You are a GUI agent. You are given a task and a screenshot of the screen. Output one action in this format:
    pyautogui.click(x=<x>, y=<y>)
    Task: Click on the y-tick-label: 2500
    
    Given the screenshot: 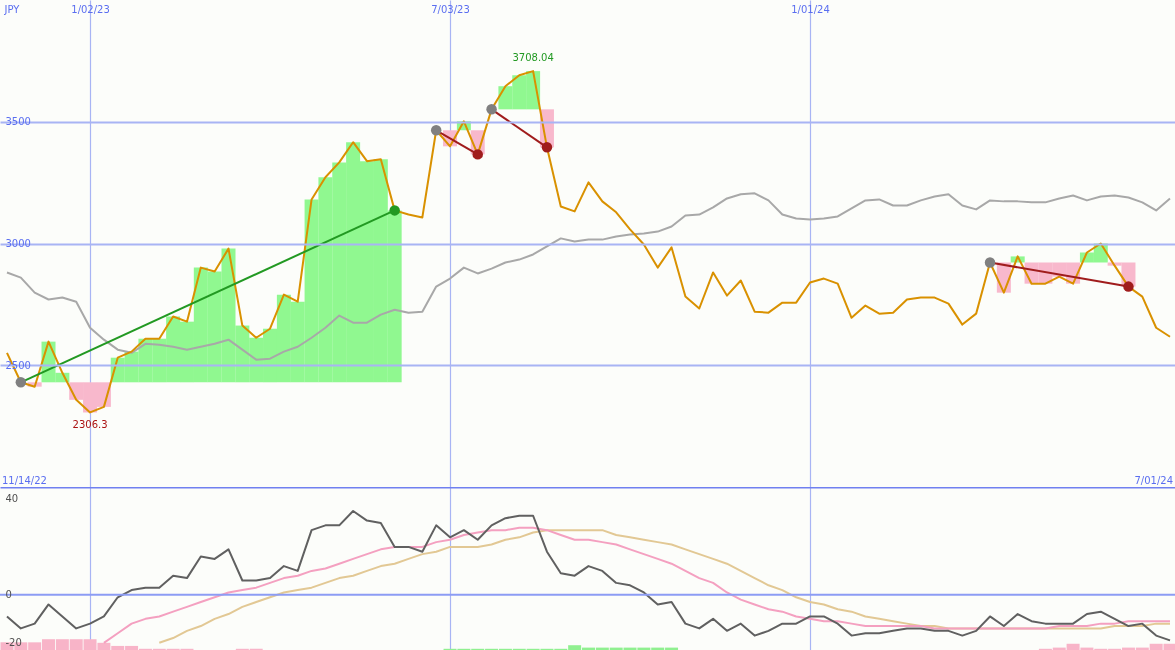 What is the action you would take?
    pyautogui.click(x=18, y=365)
    